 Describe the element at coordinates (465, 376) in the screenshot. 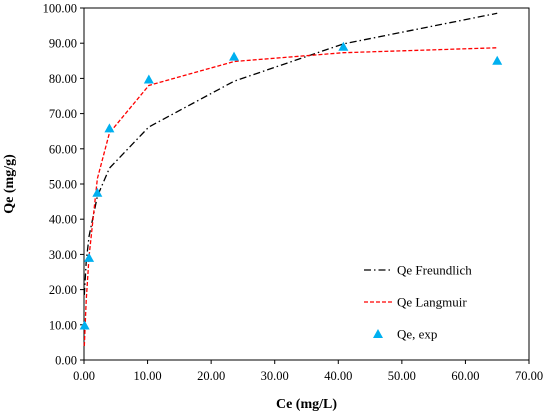

I see `x-tick-label: 60.00` at that location.